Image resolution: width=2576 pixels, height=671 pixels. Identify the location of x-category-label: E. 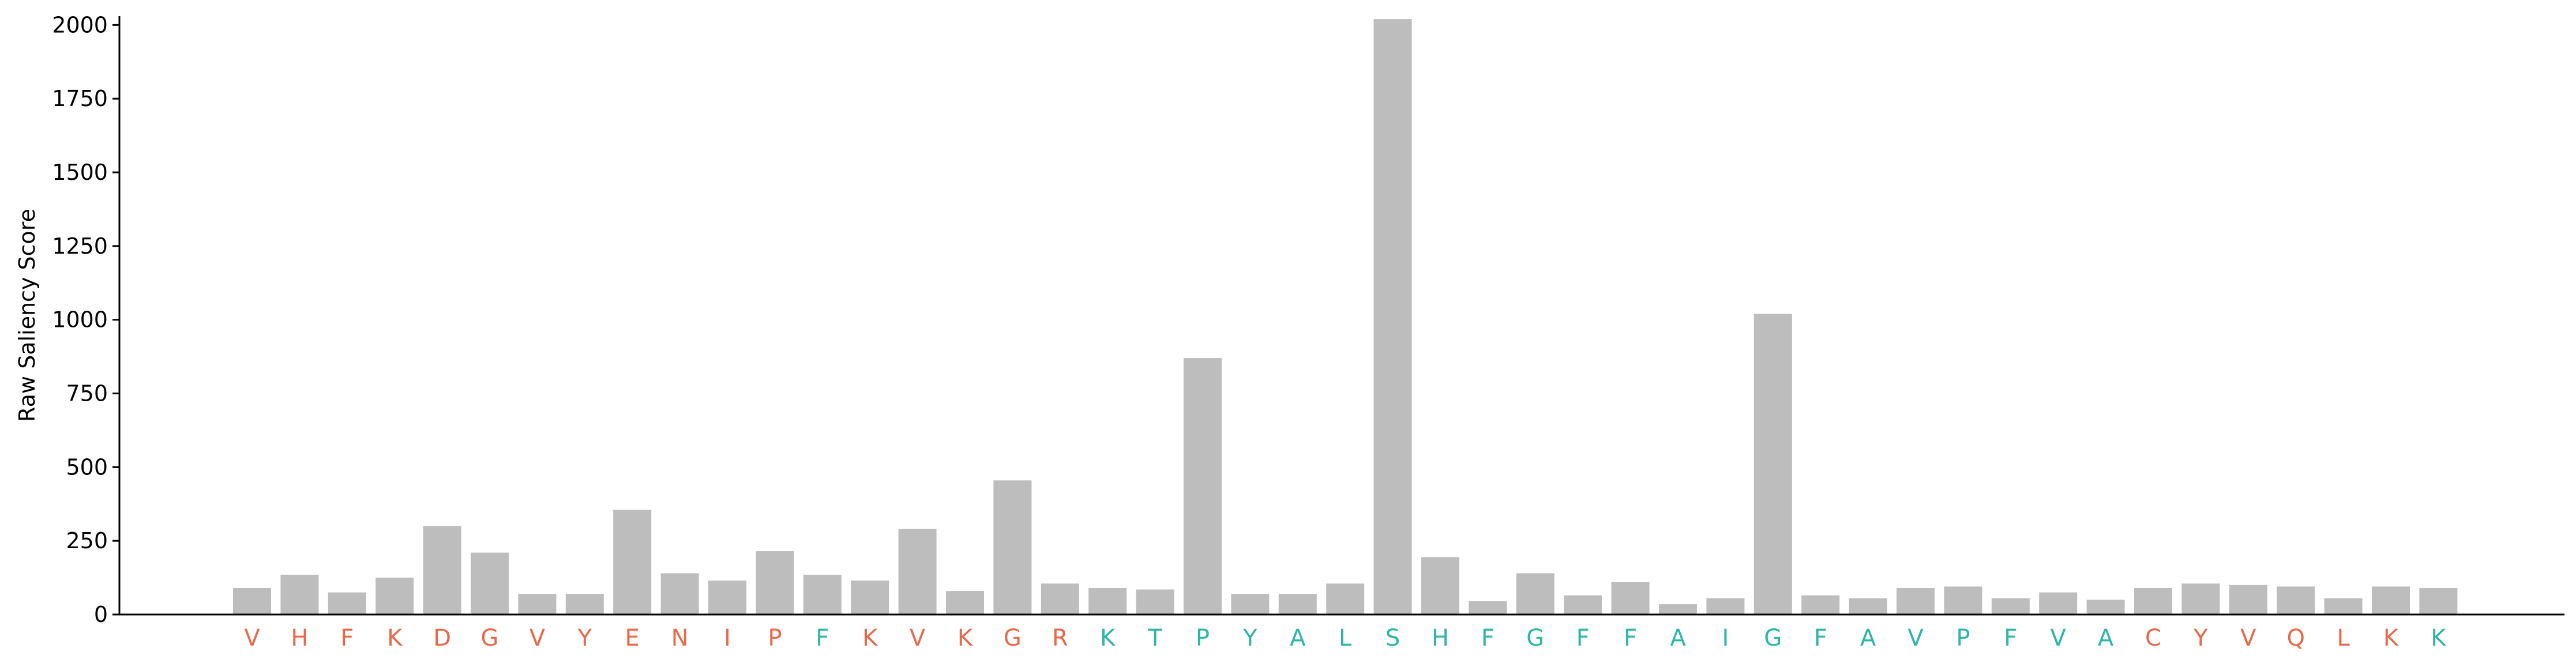
(632, 638).